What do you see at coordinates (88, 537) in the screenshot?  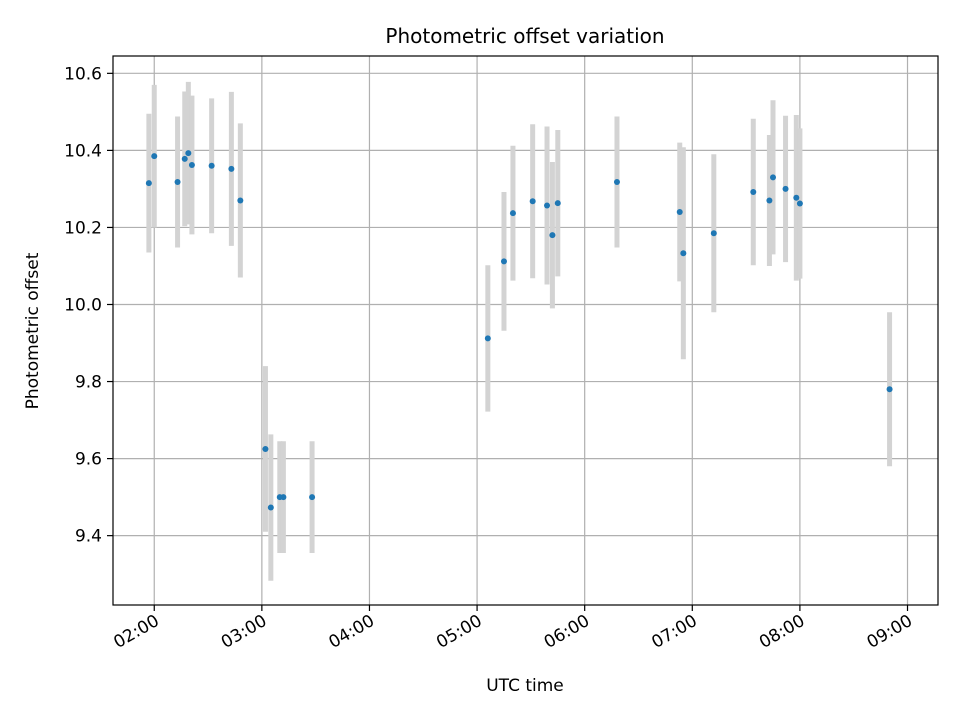 I see `y-tick-label: 9.4` at bounding box center [88, 537].